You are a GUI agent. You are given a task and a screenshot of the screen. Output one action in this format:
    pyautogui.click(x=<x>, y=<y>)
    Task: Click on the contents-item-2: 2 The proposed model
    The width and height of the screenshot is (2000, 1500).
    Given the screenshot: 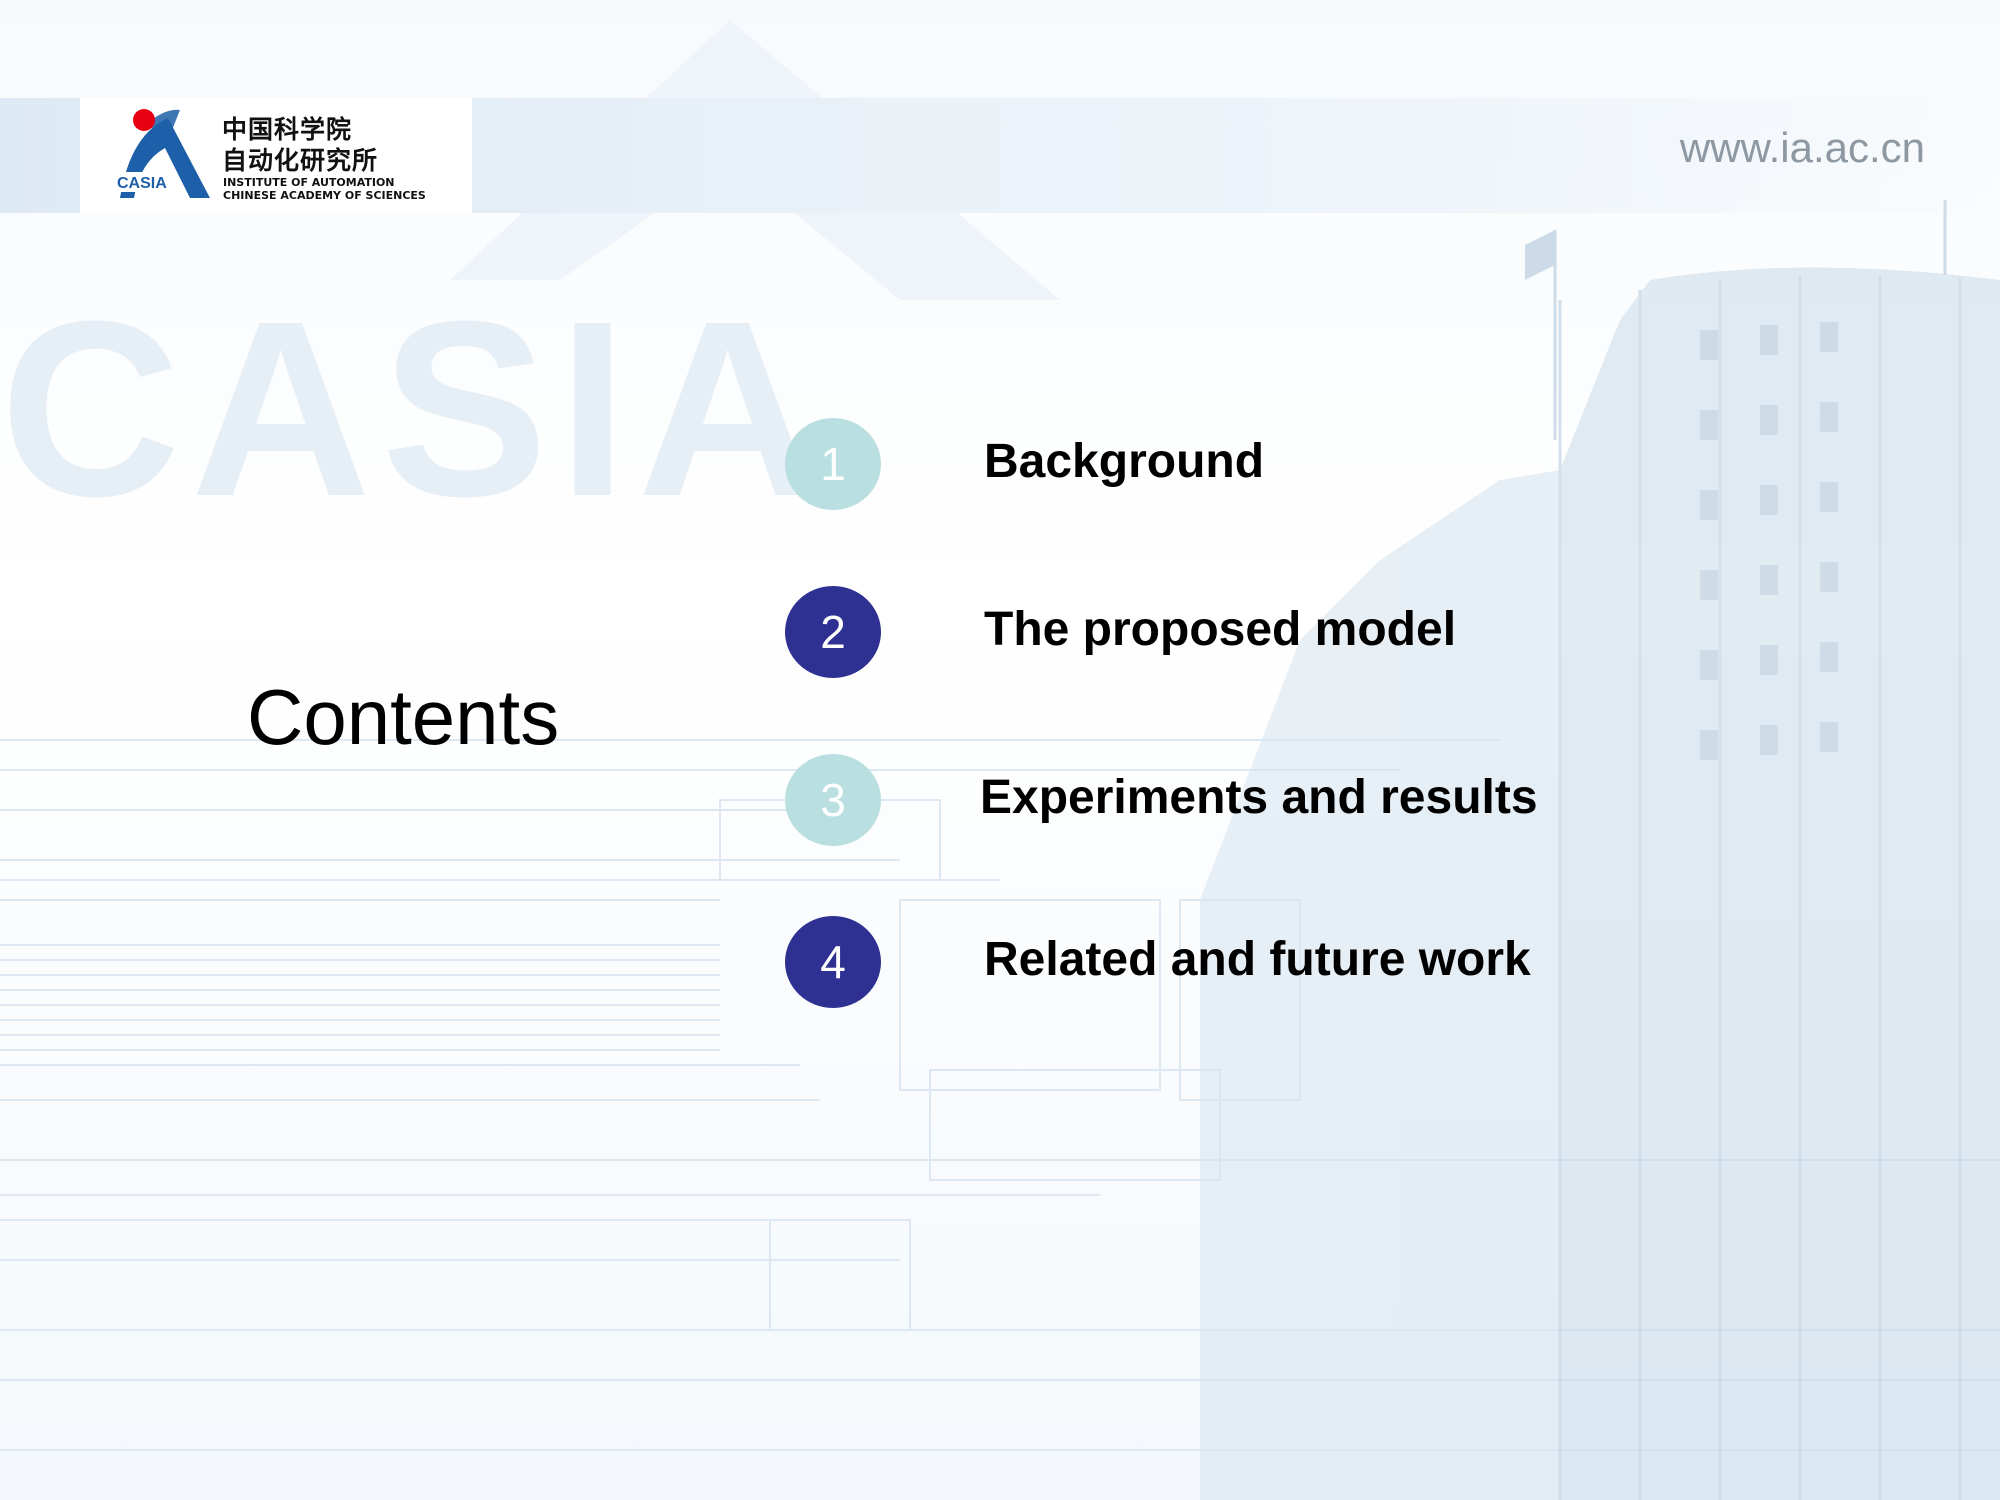 What is the action you would take?
    pyautogui.click(x=1285, y=632)
    